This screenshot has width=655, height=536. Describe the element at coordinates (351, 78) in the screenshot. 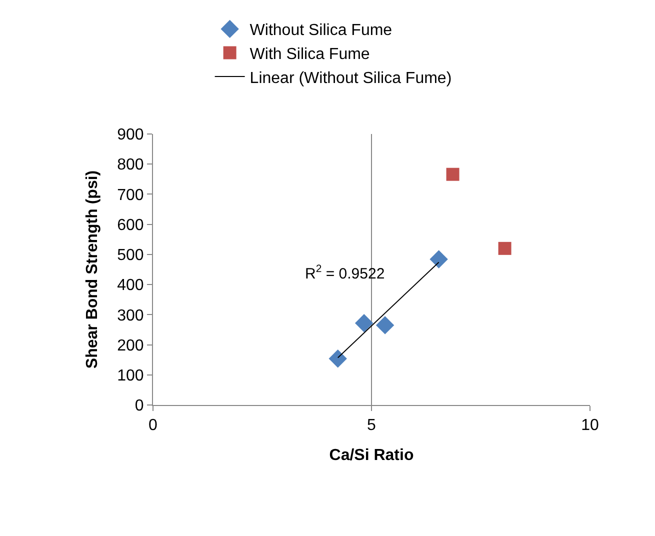

I see `legend-label: Linear (Without Silica Fume)` at that location.